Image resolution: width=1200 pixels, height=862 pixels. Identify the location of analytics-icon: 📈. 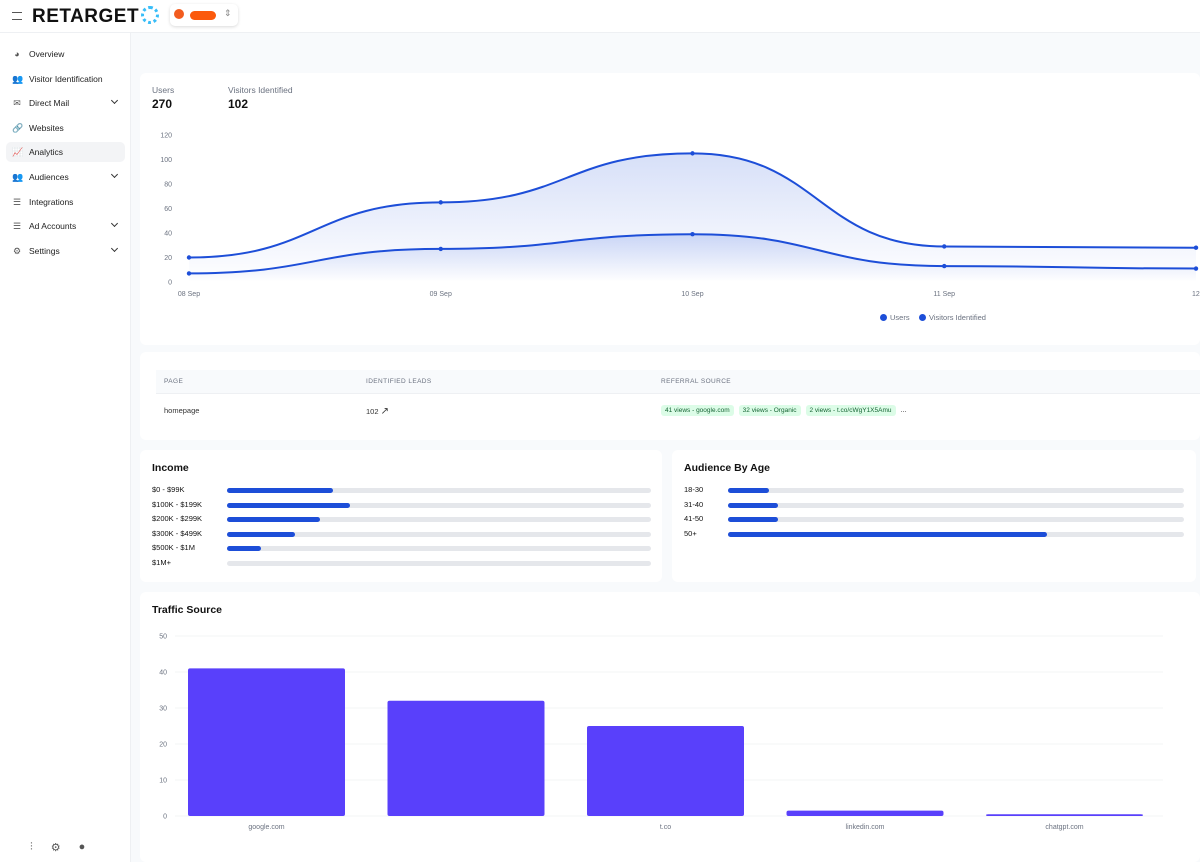
(18, 152).